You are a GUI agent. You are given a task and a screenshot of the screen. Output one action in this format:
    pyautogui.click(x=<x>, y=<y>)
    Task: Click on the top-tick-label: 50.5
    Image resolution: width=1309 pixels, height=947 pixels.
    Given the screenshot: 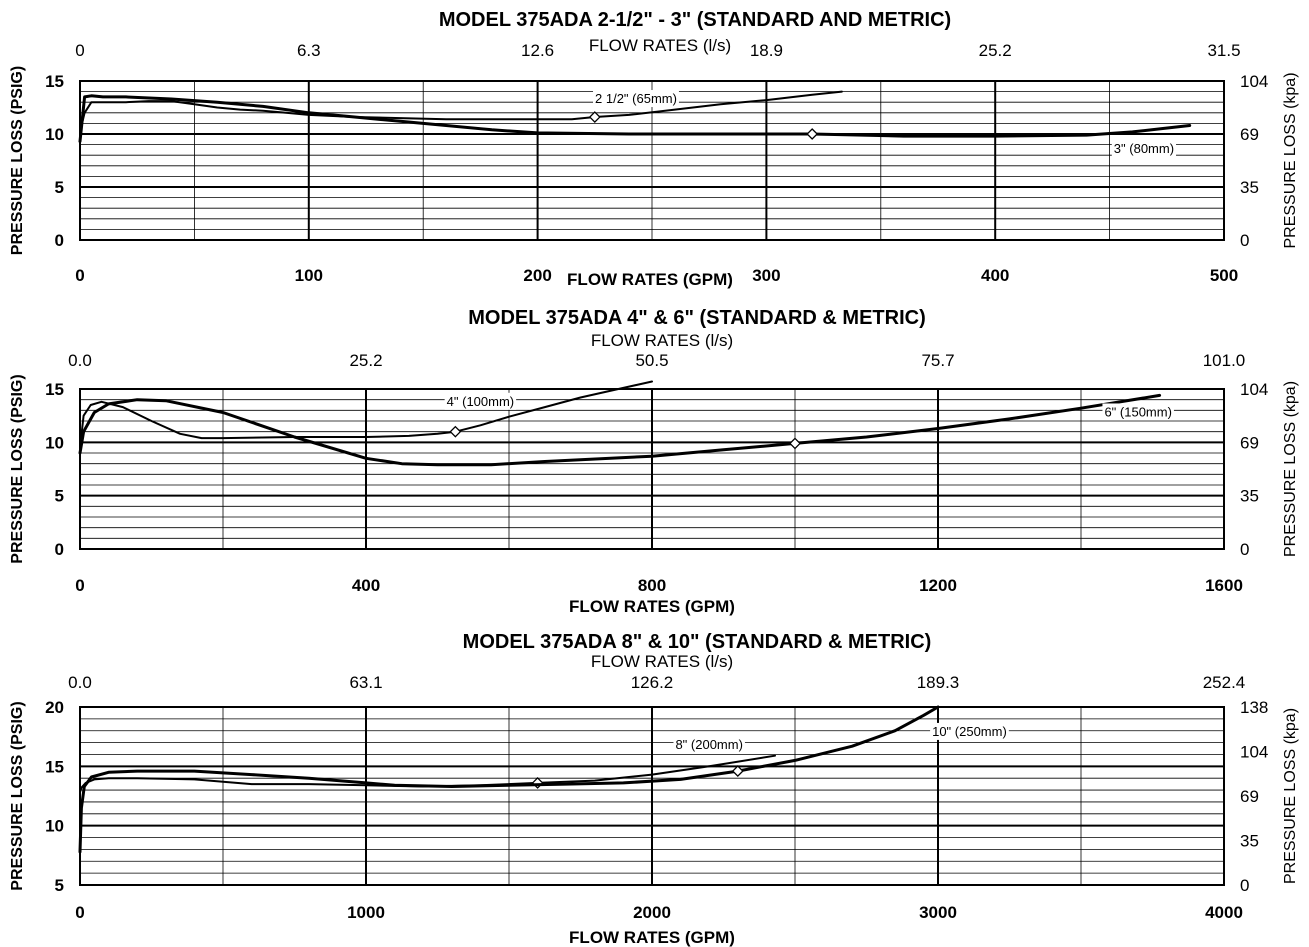 What is the action you would take?
    pyautogui.click(x=651, y=360)
    